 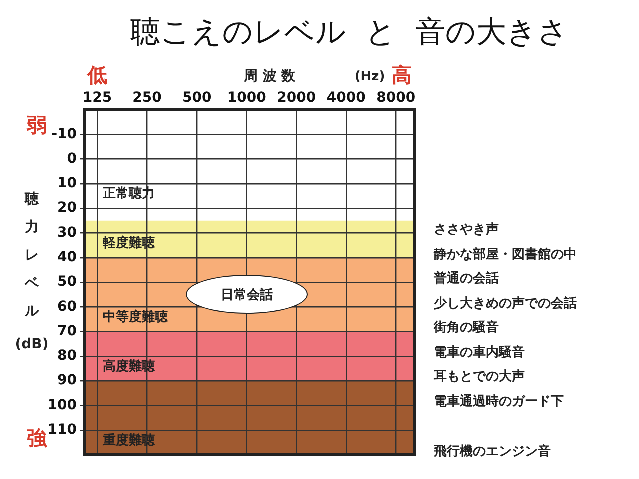 What do you see at coordinates (68, 208) in the screenshot?
I see `y-tick-label: 20` at bounding box center [68, 208].